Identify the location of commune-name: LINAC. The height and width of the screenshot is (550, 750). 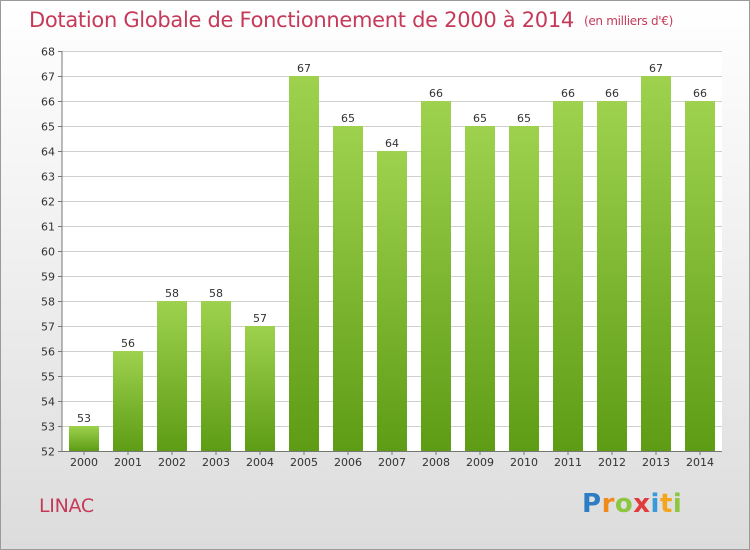
(66, 506).